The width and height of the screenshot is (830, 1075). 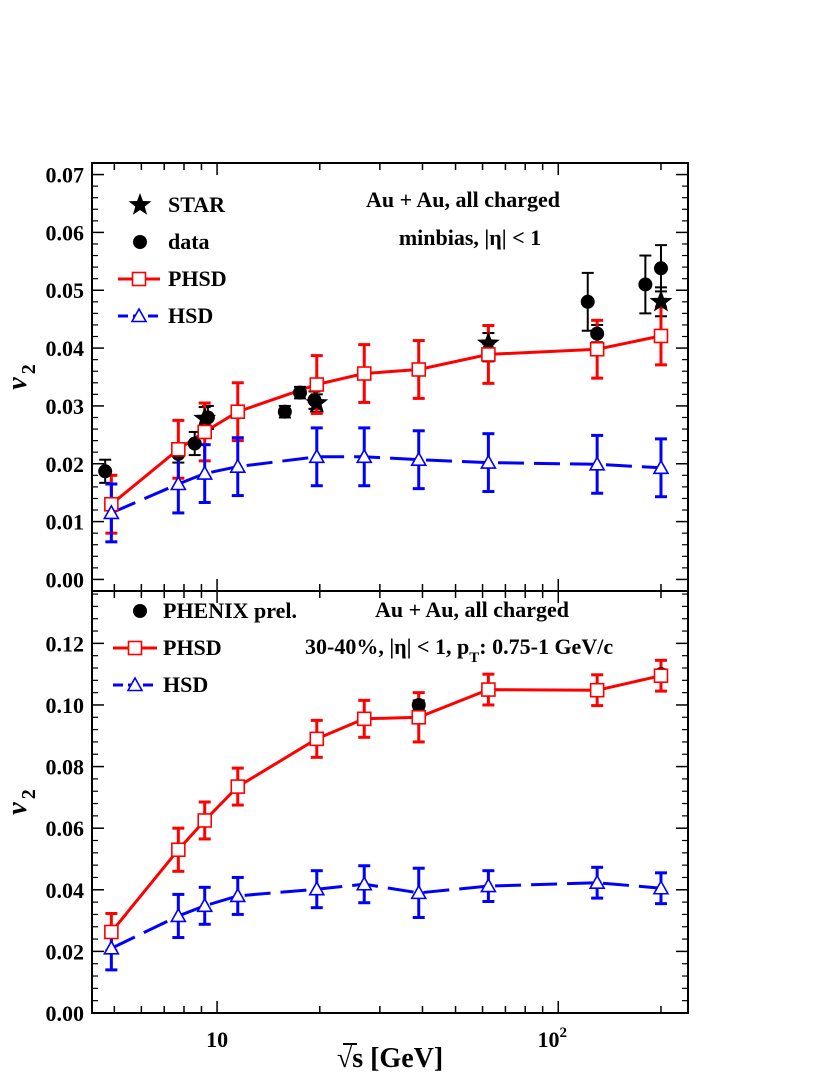 I want to click on annotation-line: 30-40%, |η| < 1, pT: 0.75-1 GeV/c, so click(x=459, y=650).